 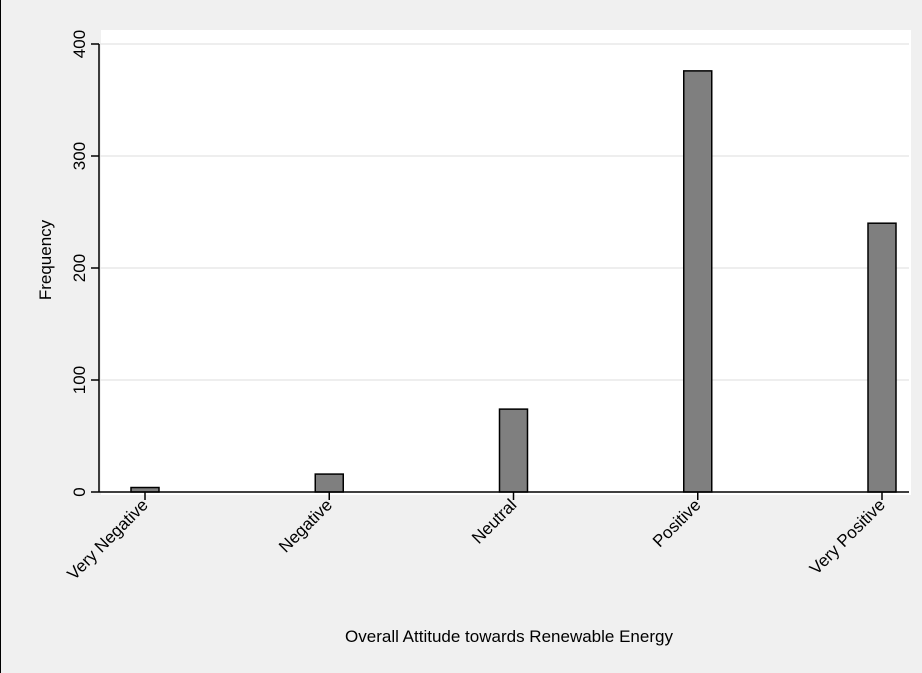 What do you see at coordinates (847, 536) in the screenshot?
I see `x-tick-label: Very Positive` at bounding box center [847, 536].